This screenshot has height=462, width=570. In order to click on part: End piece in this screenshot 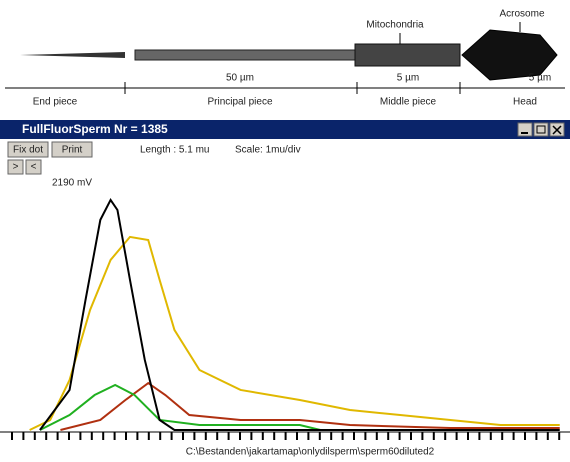, I will do `click(55, 102)`.